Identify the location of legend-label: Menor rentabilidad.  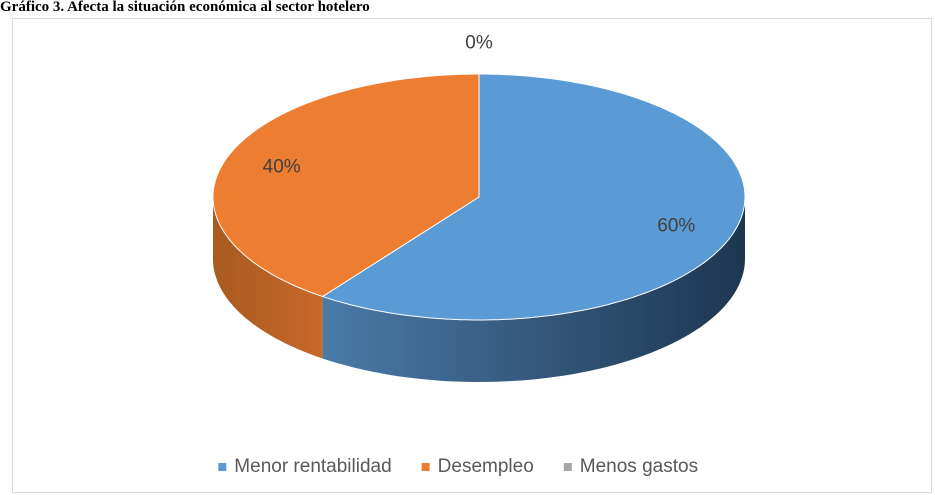
(312, 466).